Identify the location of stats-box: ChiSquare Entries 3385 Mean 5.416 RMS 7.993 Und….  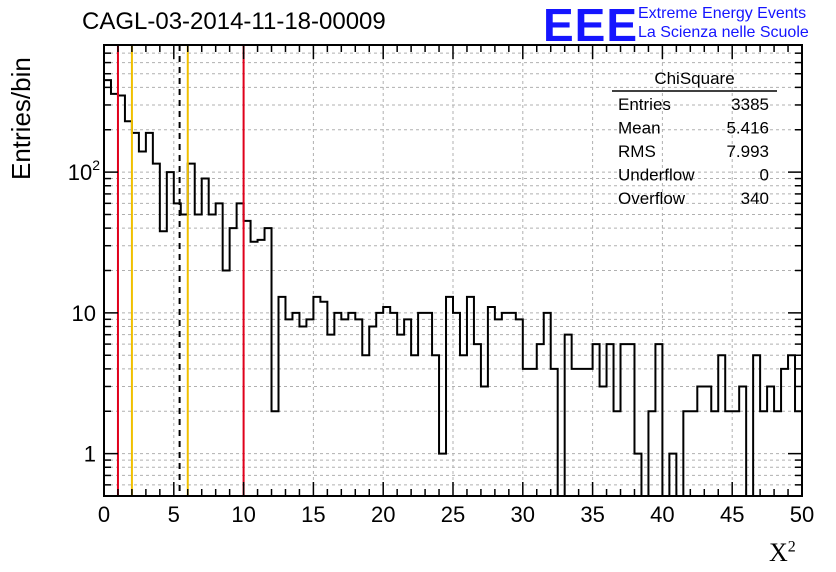
(694, 138).